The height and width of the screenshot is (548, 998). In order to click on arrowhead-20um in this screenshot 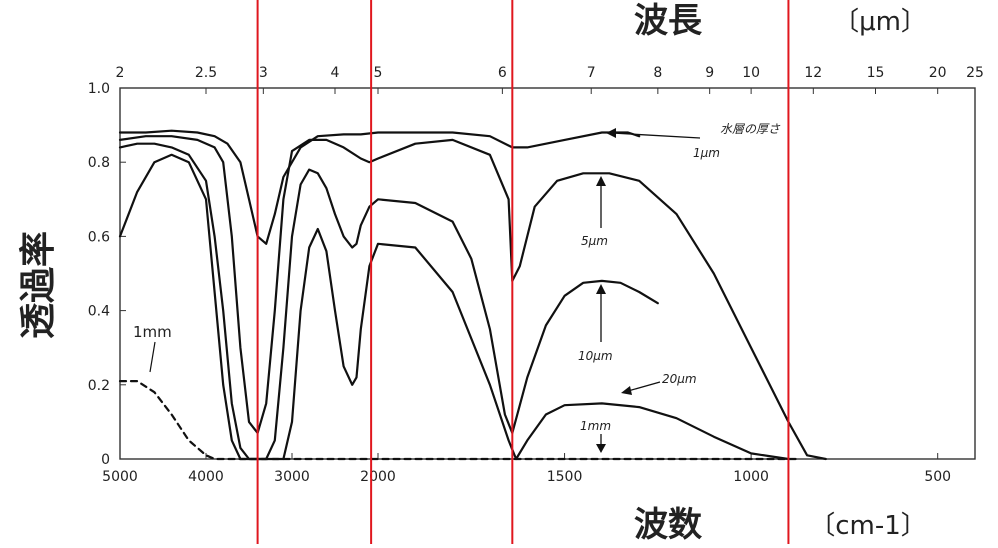, I will do `click(626, 390)`.